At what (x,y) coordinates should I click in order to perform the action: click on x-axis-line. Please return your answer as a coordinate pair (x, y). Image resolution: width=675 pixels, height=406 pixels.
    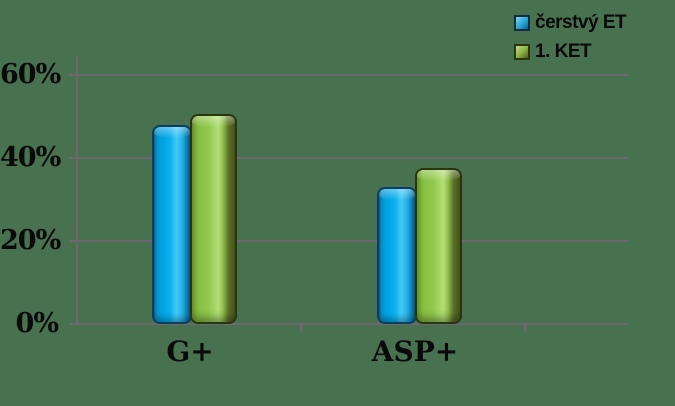
    Looking at the image, I should click on (352, 324).